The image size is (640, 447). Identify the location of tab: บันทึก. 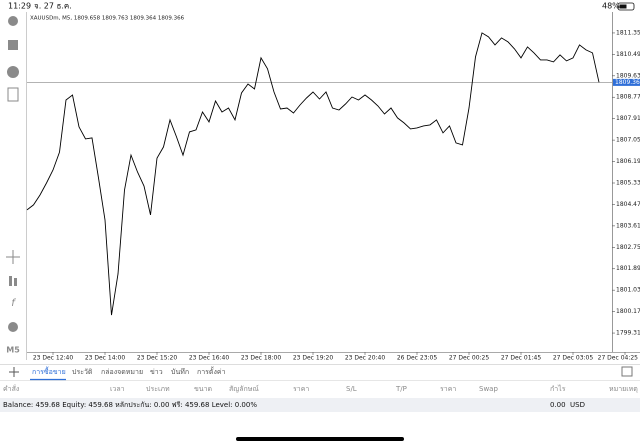
(180, 371).